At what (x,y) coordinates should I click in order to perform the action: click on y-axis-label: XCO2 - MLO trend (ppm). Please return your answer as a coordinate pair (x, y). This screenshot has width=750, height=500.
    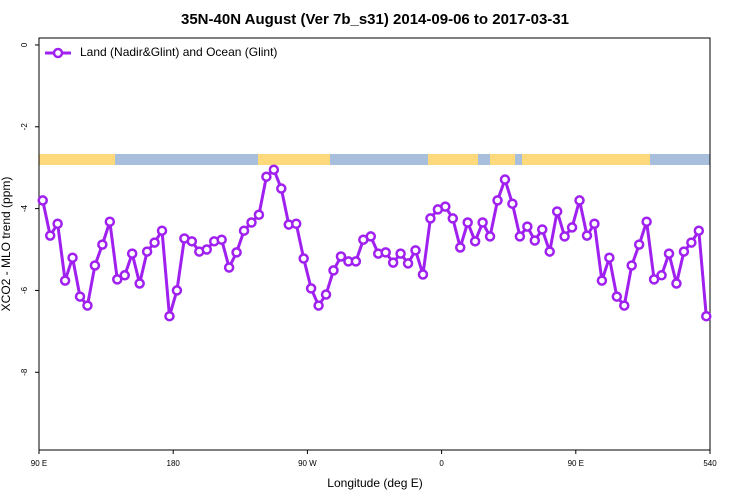
    Looking at the image, I should click on (6, 244).